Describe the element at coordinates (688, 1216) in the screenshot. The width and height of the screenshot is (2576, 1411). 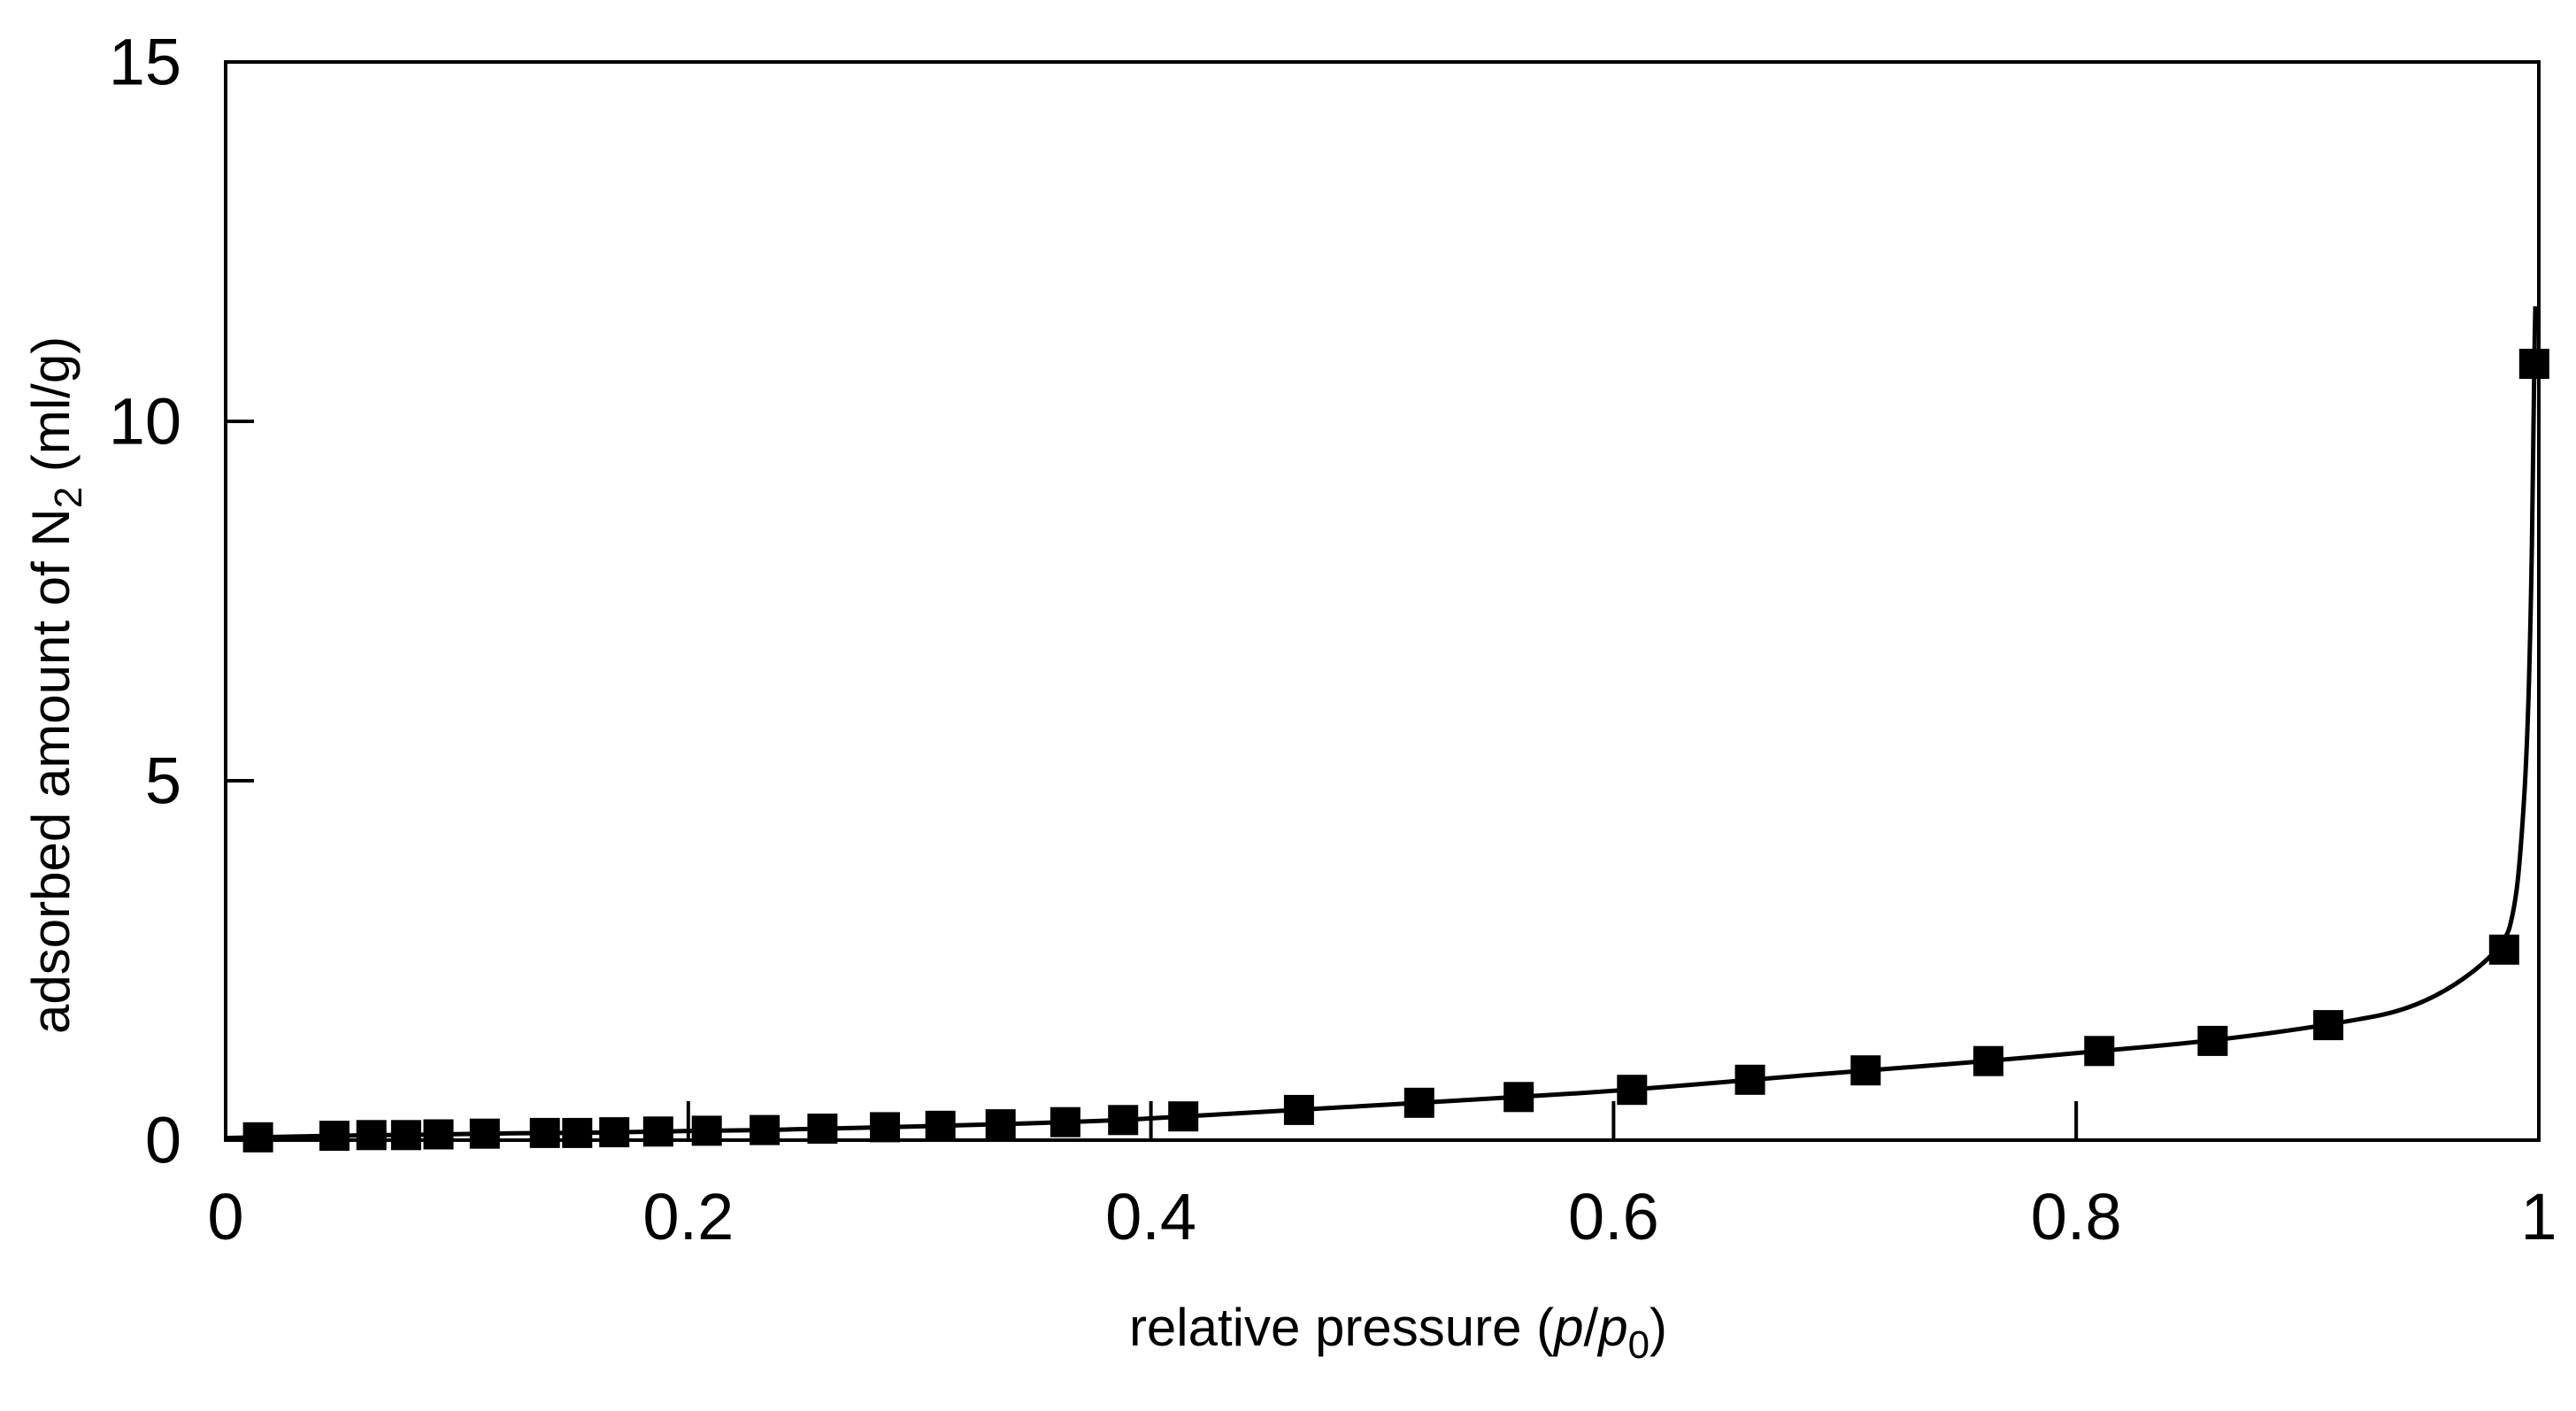
I see `x-tick-label: 0.2` at that location.